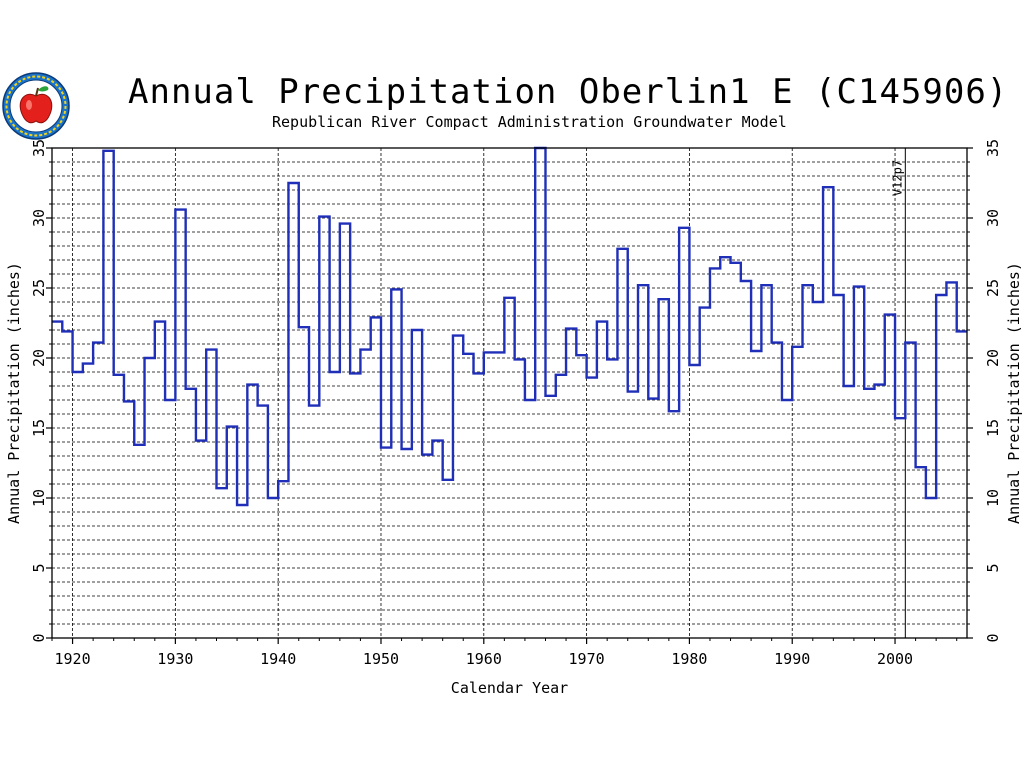 The width and height of the screenshot is (1024, 768). Describe the element at coordinates (175, 659) in the screenshot. I see `x-tick-label: 1930` at that location.